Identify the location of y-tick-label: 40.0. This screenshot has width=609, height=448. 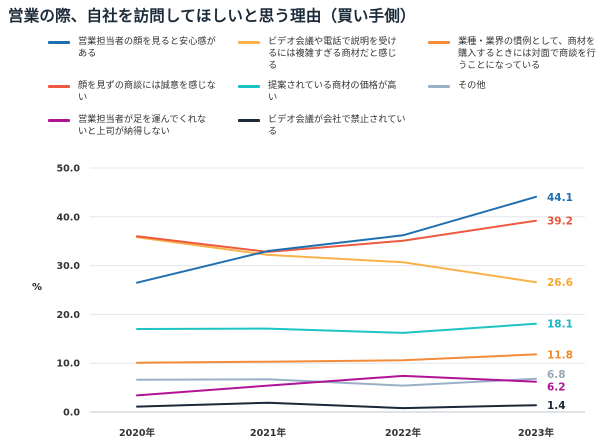
(69, 217).